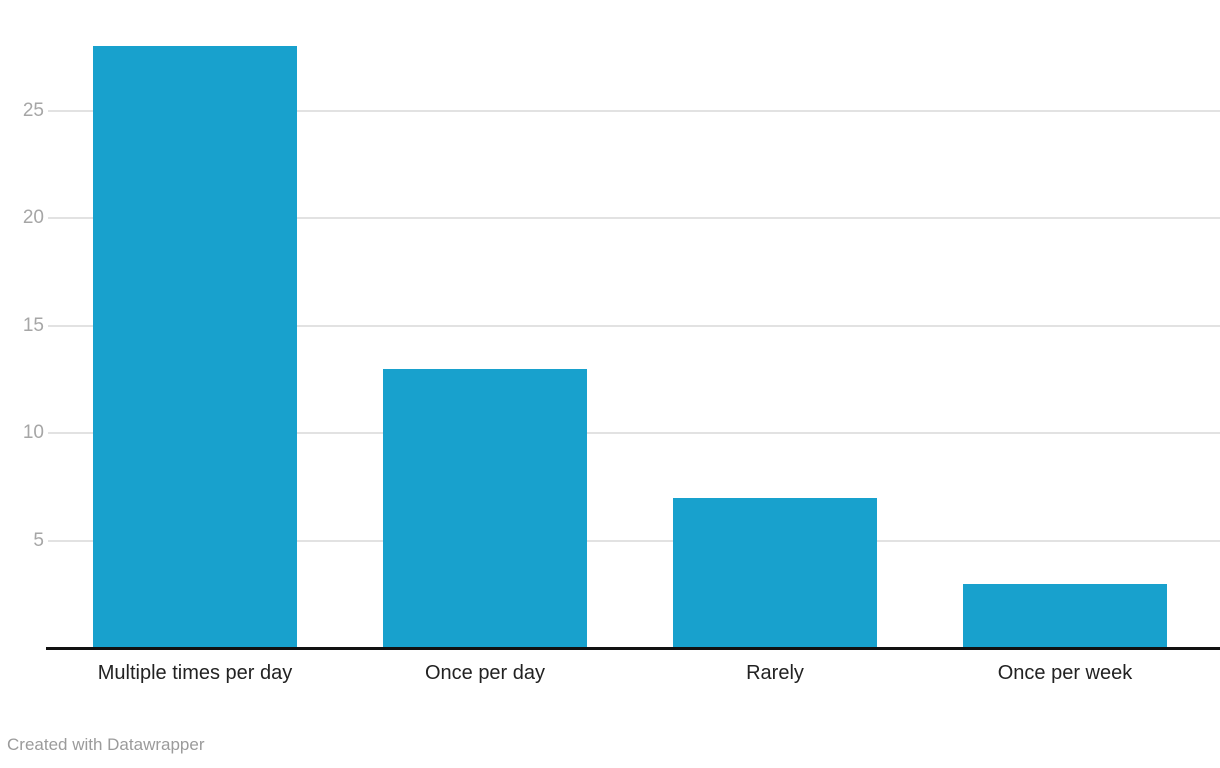 This screenshot has height=768, width=1220. I want to click on y-axis-tick-label: 20, so click(33, 217).